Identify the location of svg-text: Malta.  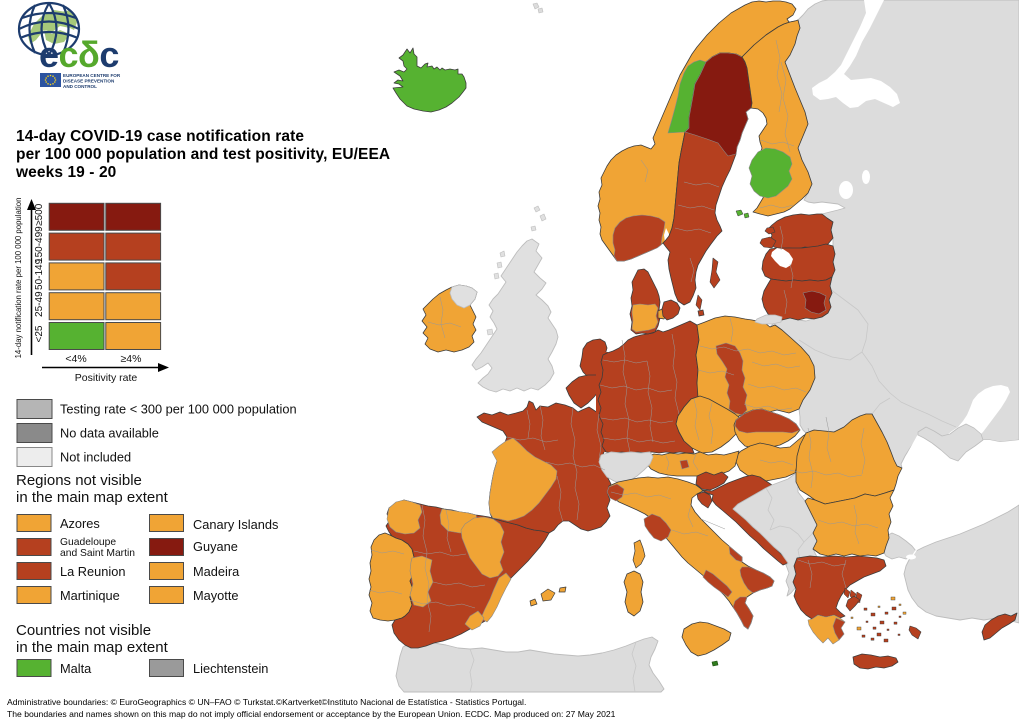
(76, 668).